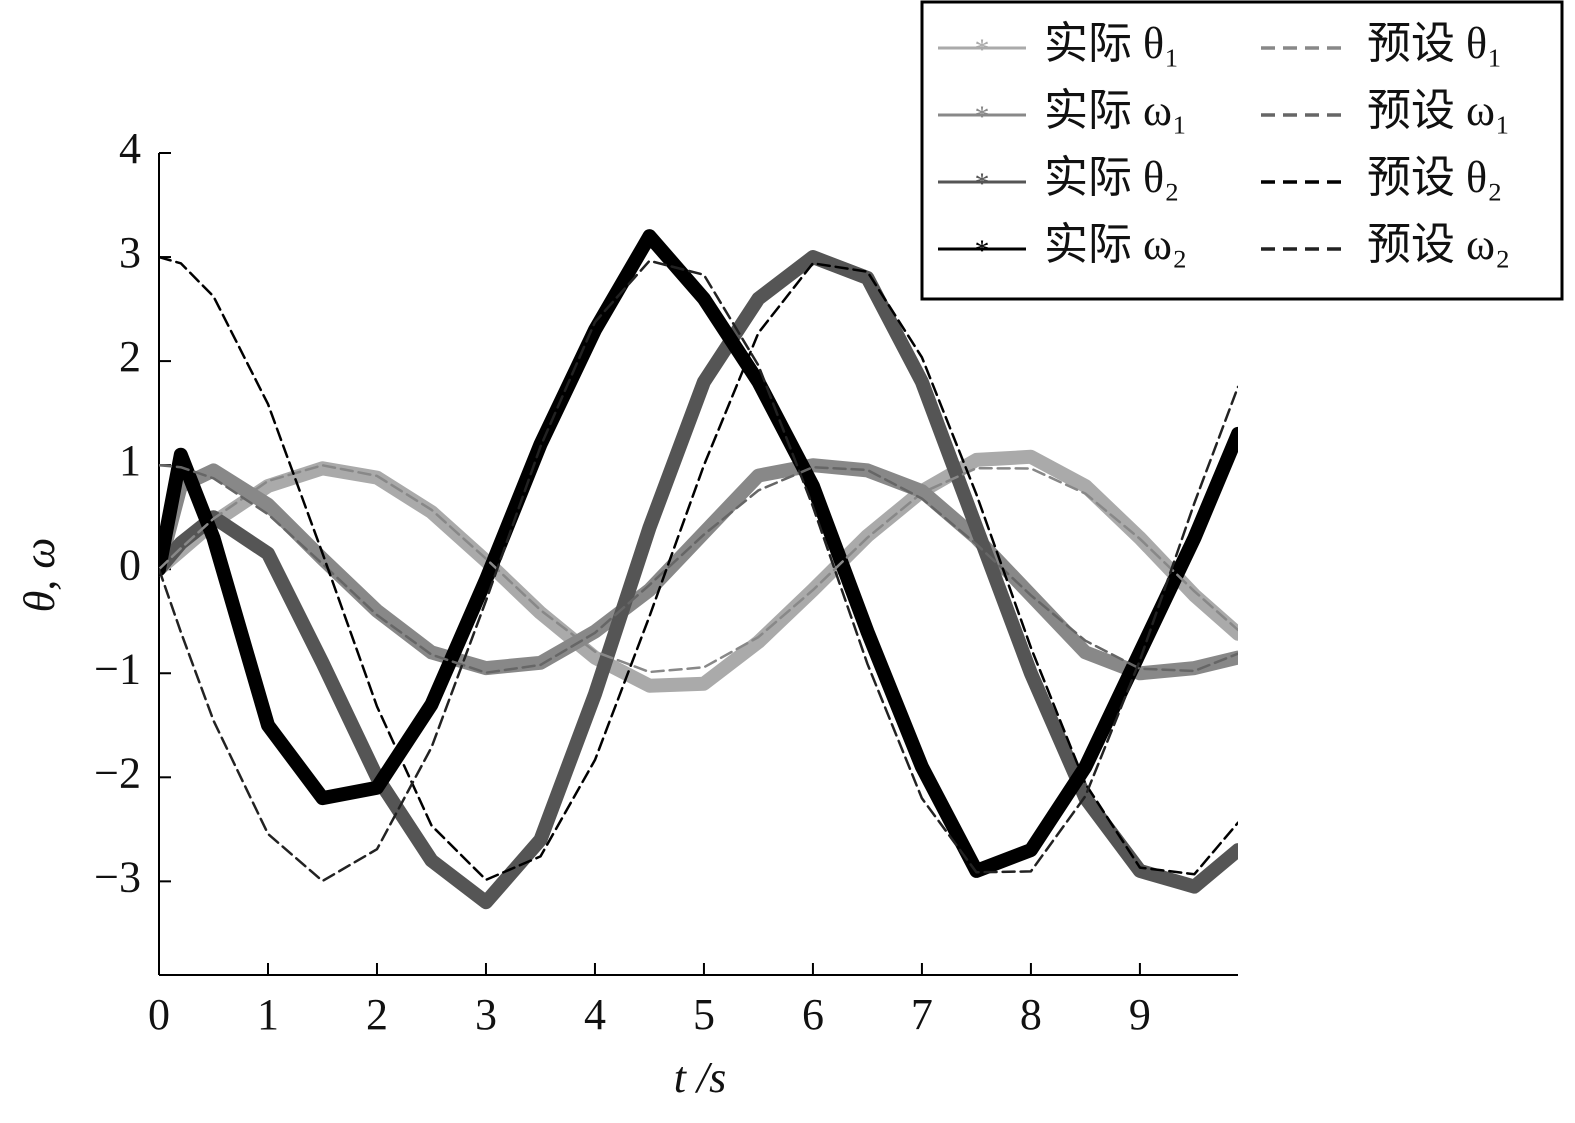 The image size is (1575, 1123). I want to click on y-tick-label: −2, so click(117, 772).